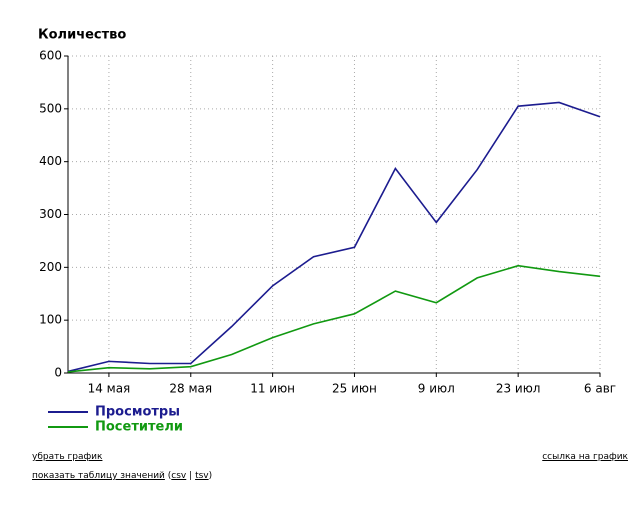  I want to click on x-tick-label: 14 мая, so click(109, 389).